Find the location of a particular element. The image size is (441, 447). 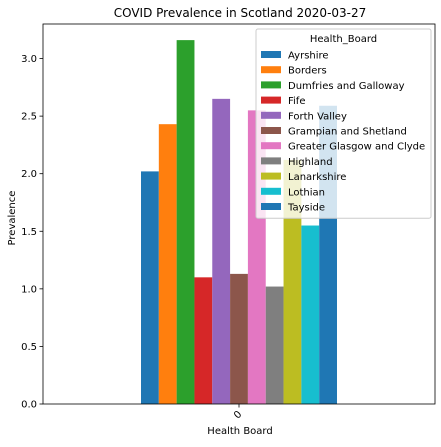

bar-lanarkshire is located at coordinates (292, 281).